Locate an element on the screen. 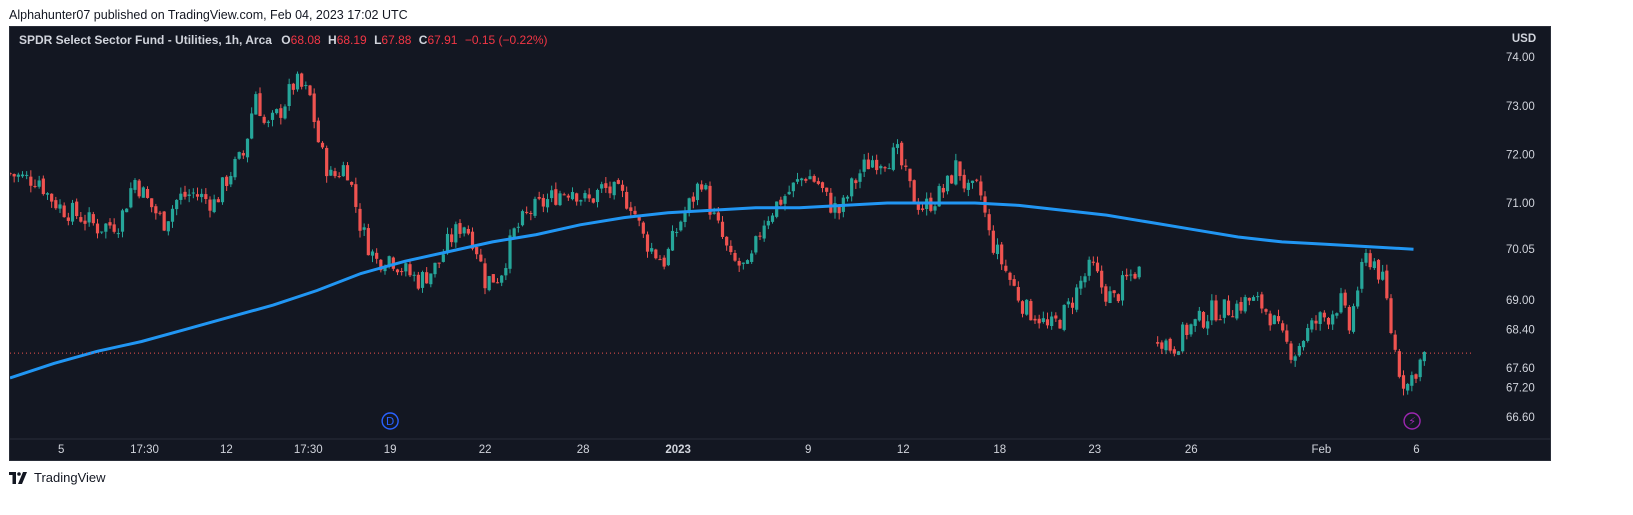 The height and width of the screenshot is (515, 1633). x-tick-label: 28 is located at coordinates (583, 450).